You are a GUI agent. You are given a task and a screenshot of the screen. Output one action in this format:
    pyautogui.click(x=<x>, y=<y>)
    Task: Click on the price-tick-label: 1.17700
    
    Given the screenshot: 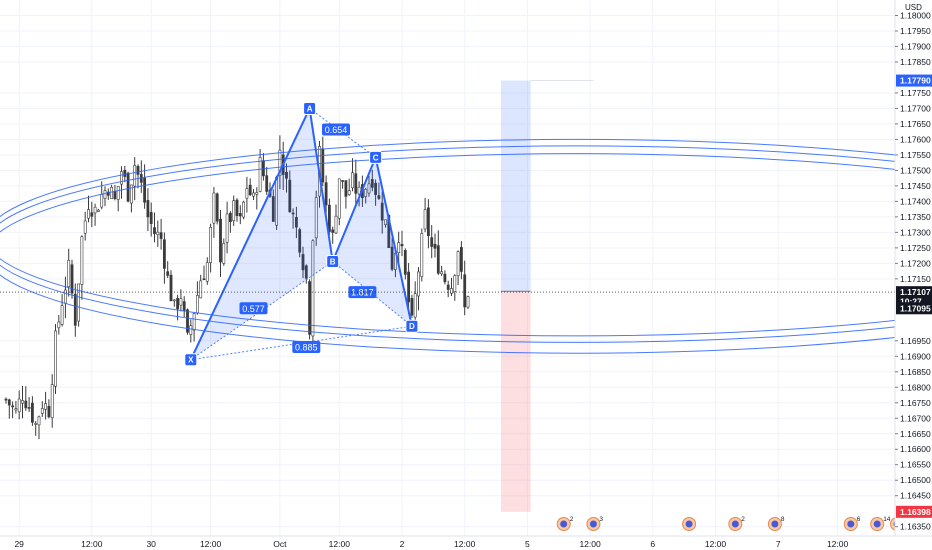 What is the action you would take?
    pyautogui.click(x=915, y=108)
    